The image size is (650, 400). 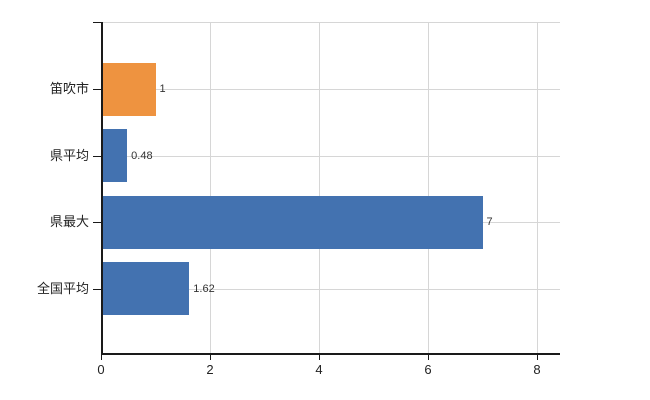 I want to click on bar-value-label: 7, so click(x=489, y=222).